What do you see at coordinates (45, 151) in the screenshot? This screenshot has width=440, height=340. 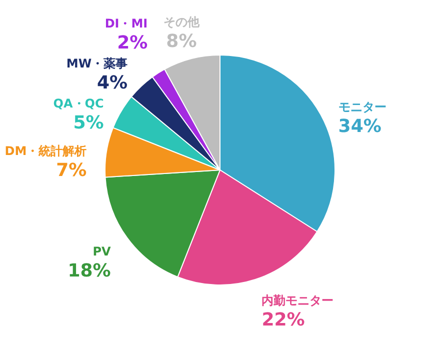 I see `slice-label: DM・統計解析` at bounding box center [45, 151].